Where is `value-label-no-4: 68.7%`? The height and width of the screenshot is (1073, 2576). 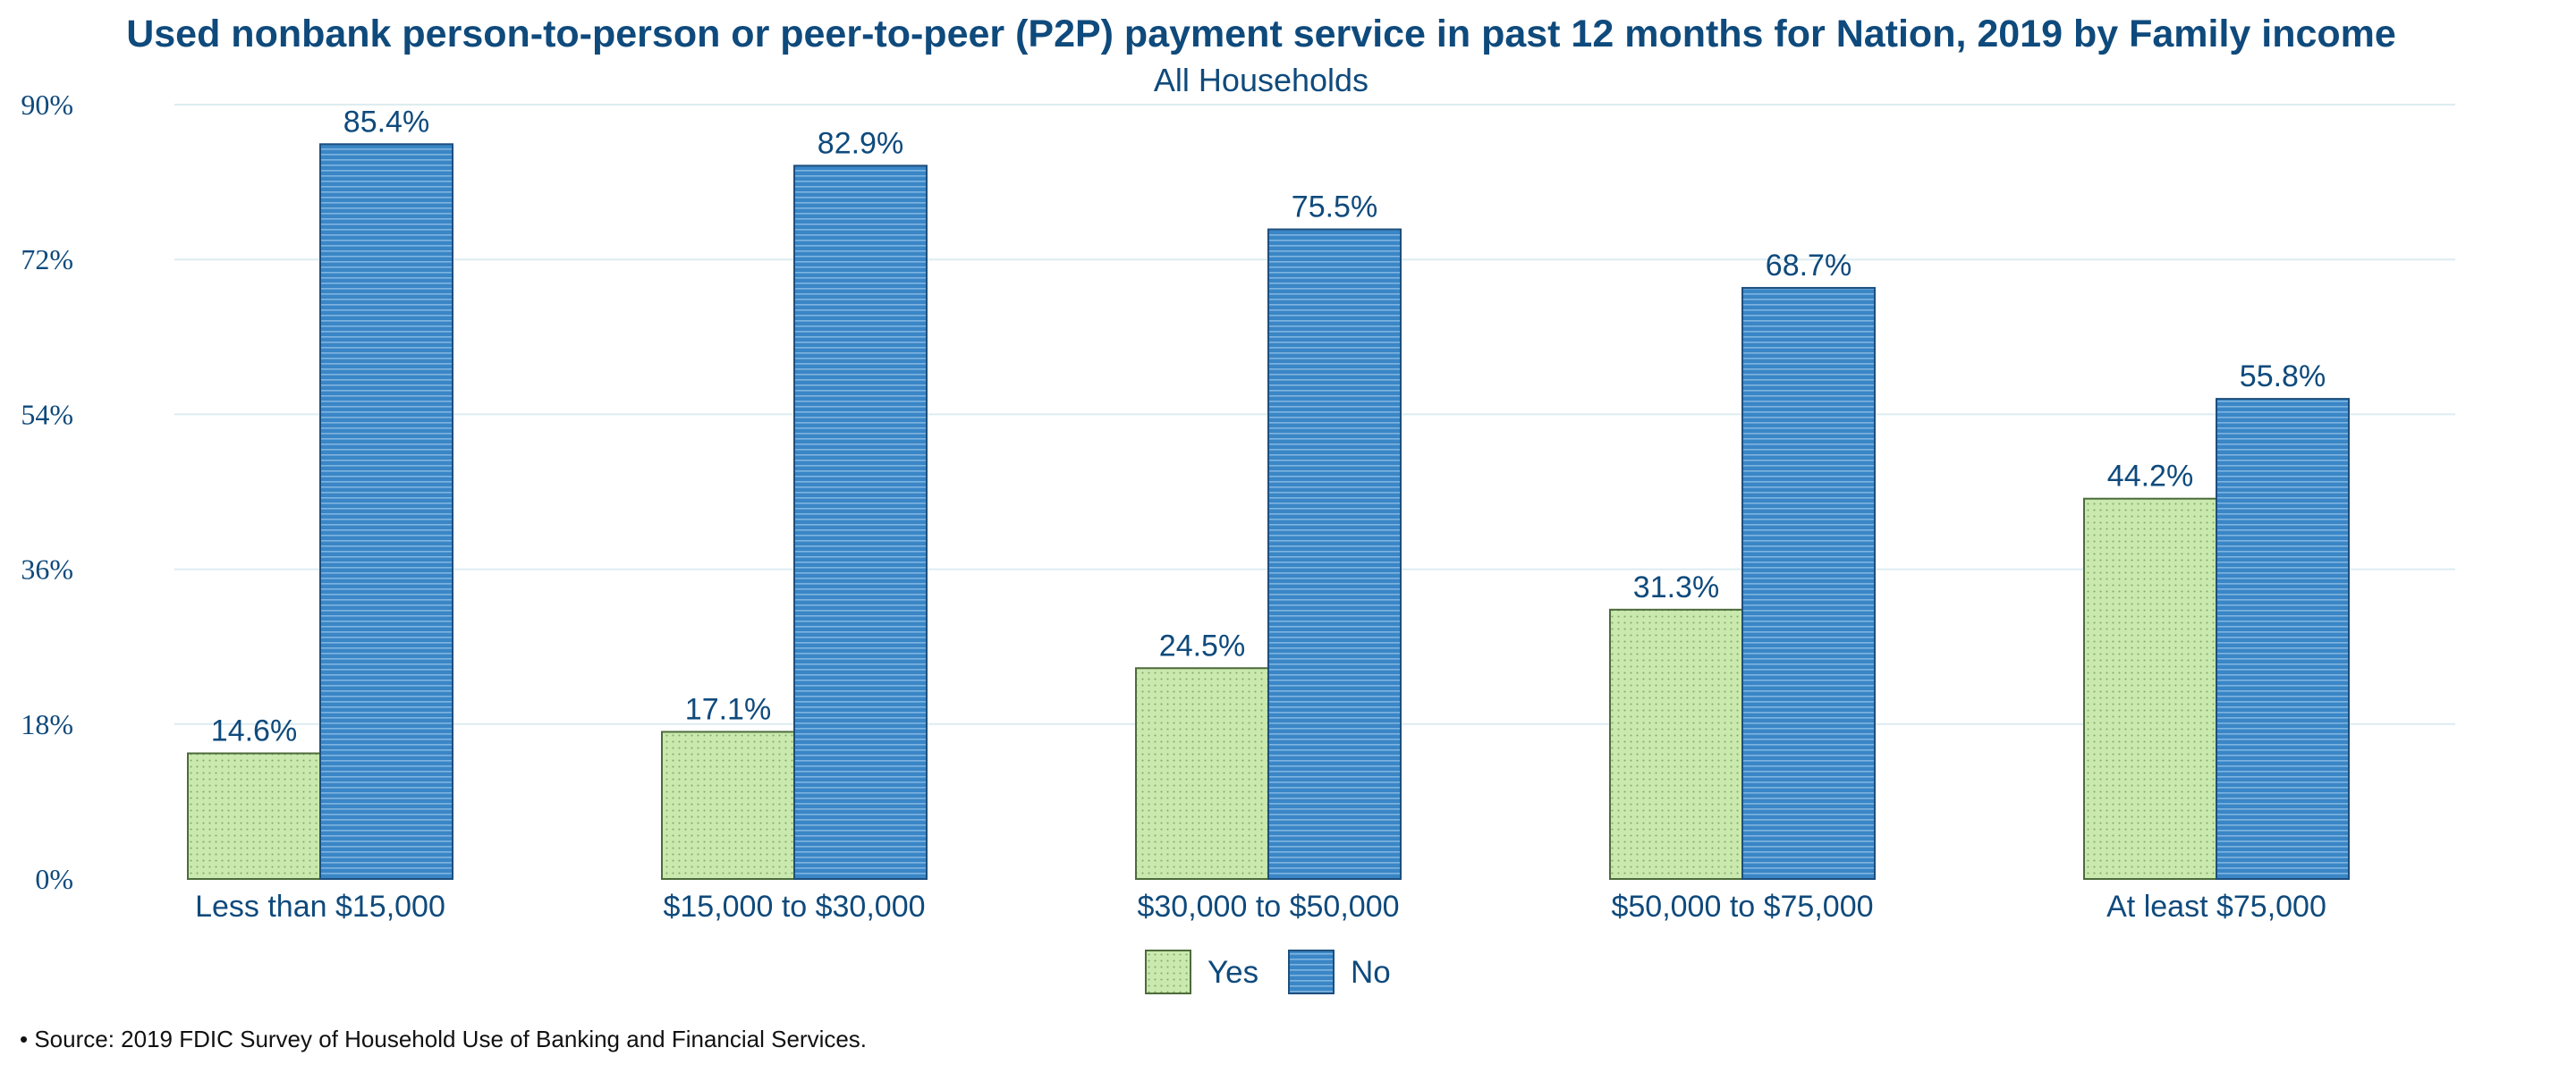 value-label-no-4: 68.7% is located at coordinates (1809, 266).